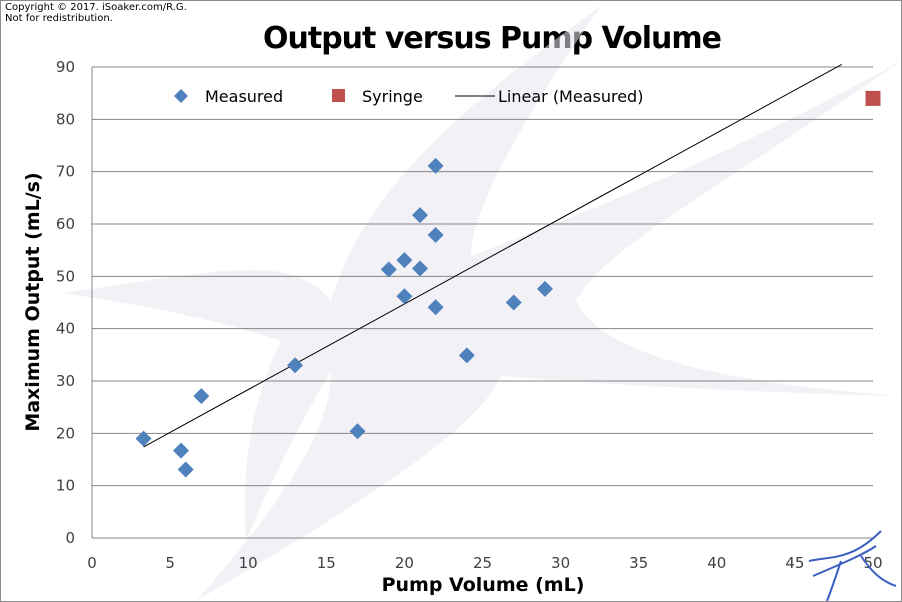 The width and height of the screenshot is (902, 602). Describe the element at coordinates (492, 38) in the screenshot. I see `chart-title: Output versus Pump Volume` at that location.